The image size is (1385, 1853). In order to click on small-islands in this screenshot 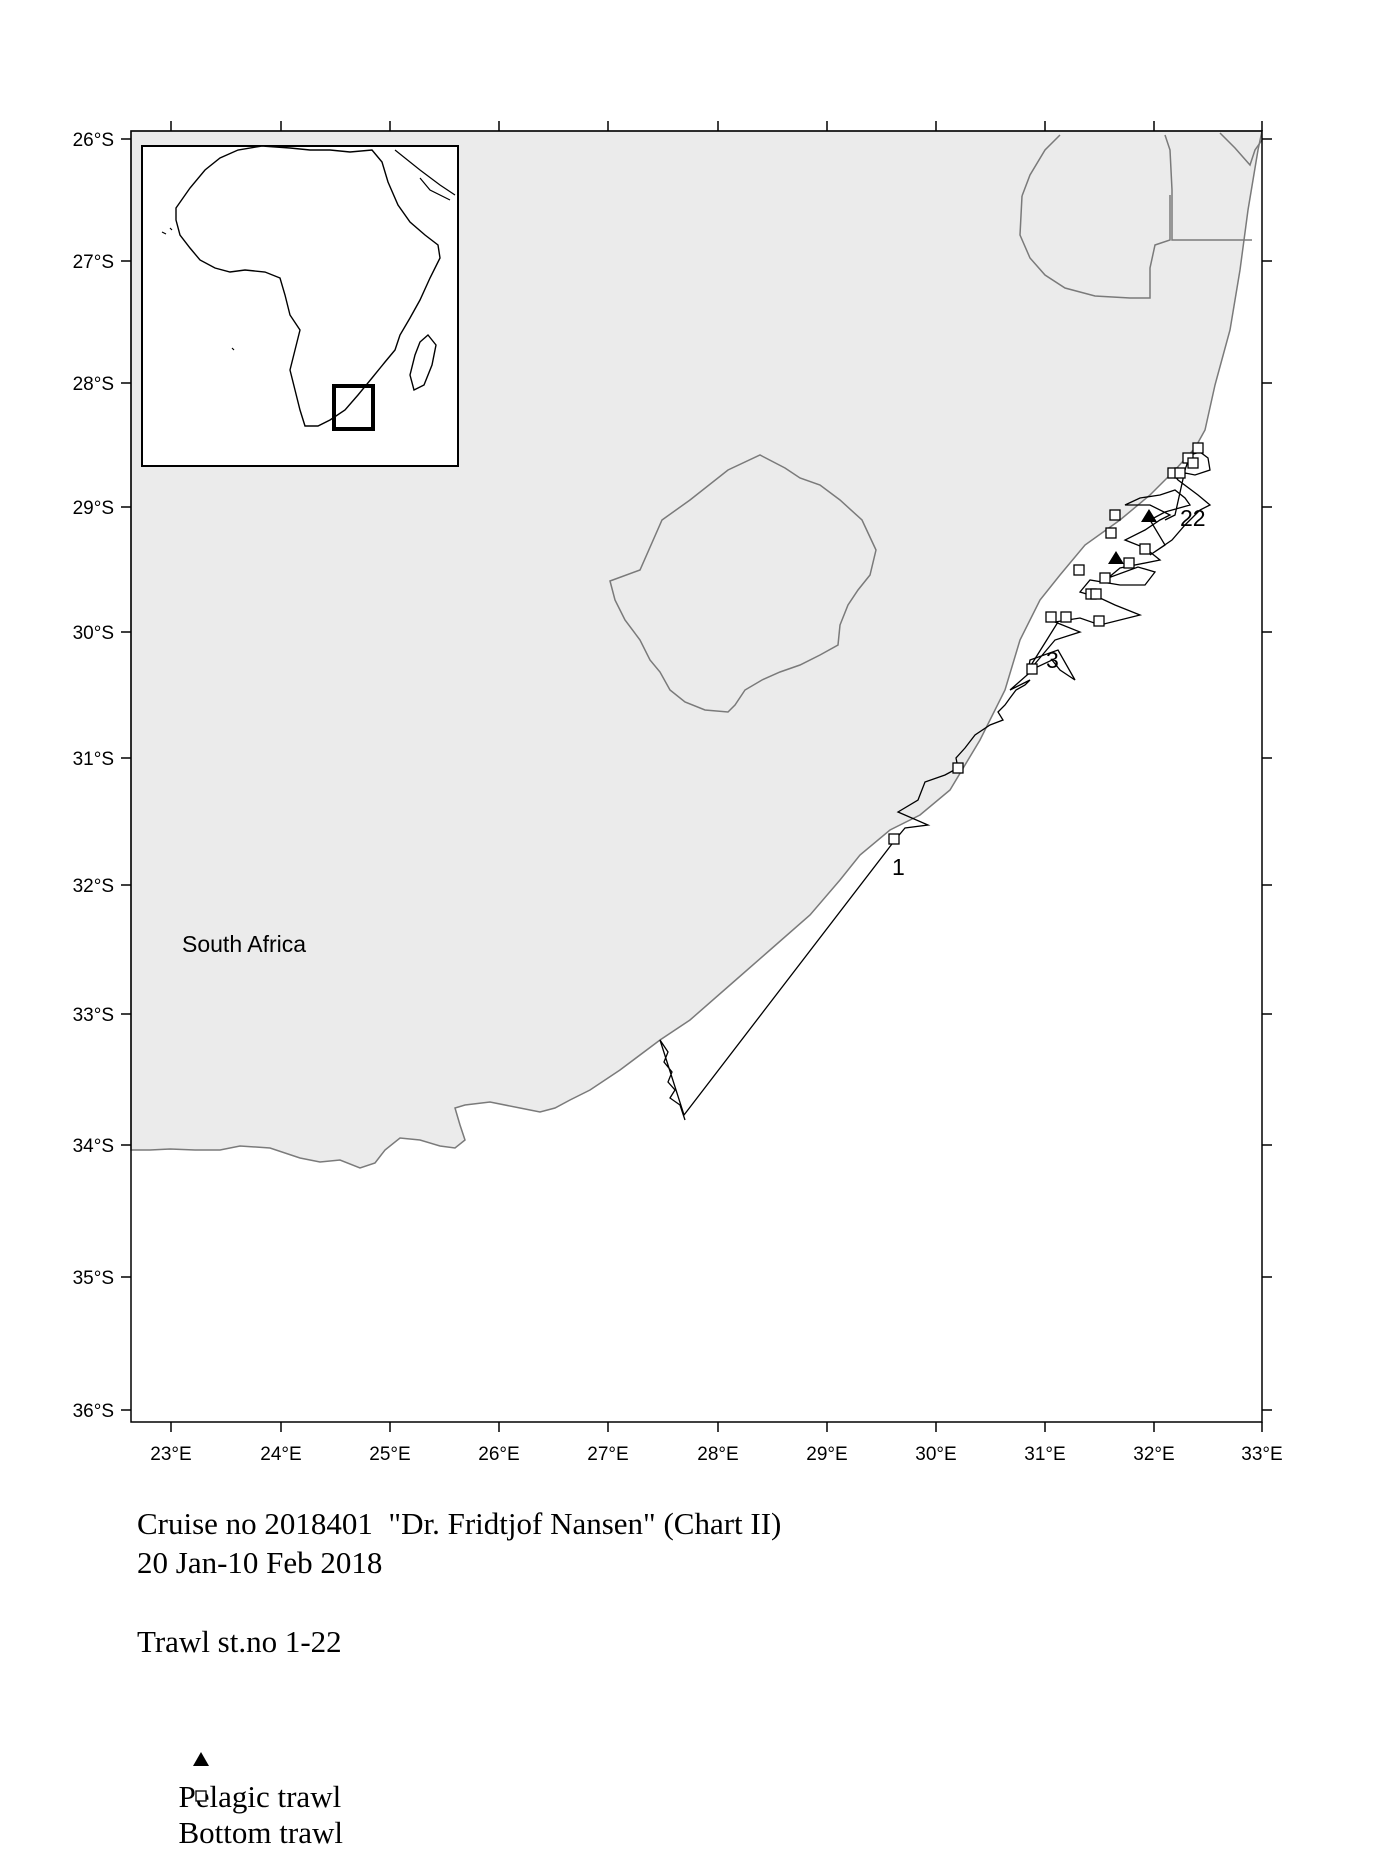, I will do `click(198, 289)`.